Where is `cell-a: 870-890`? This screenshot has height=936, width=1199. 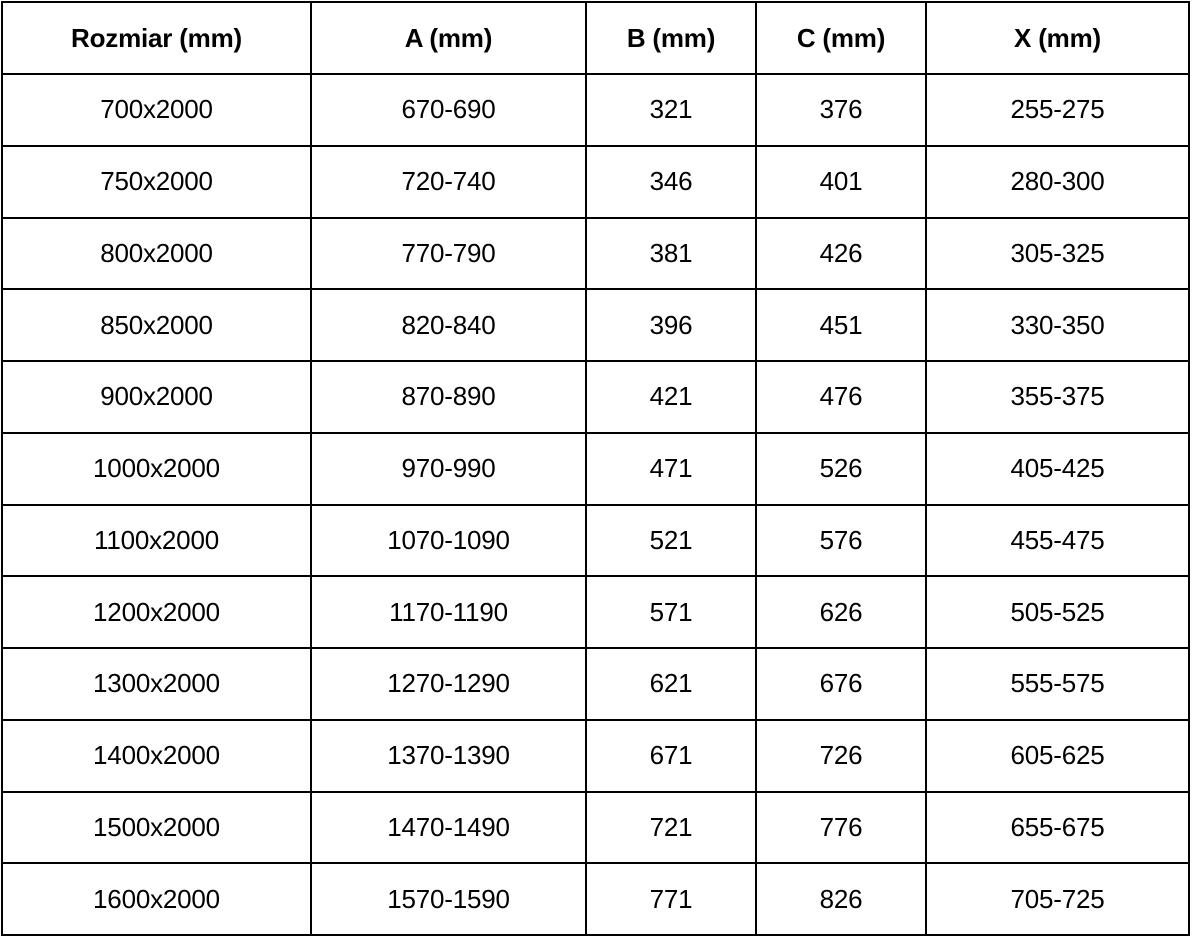
cell-a: 870-890 is located at coordinates (448, 397).